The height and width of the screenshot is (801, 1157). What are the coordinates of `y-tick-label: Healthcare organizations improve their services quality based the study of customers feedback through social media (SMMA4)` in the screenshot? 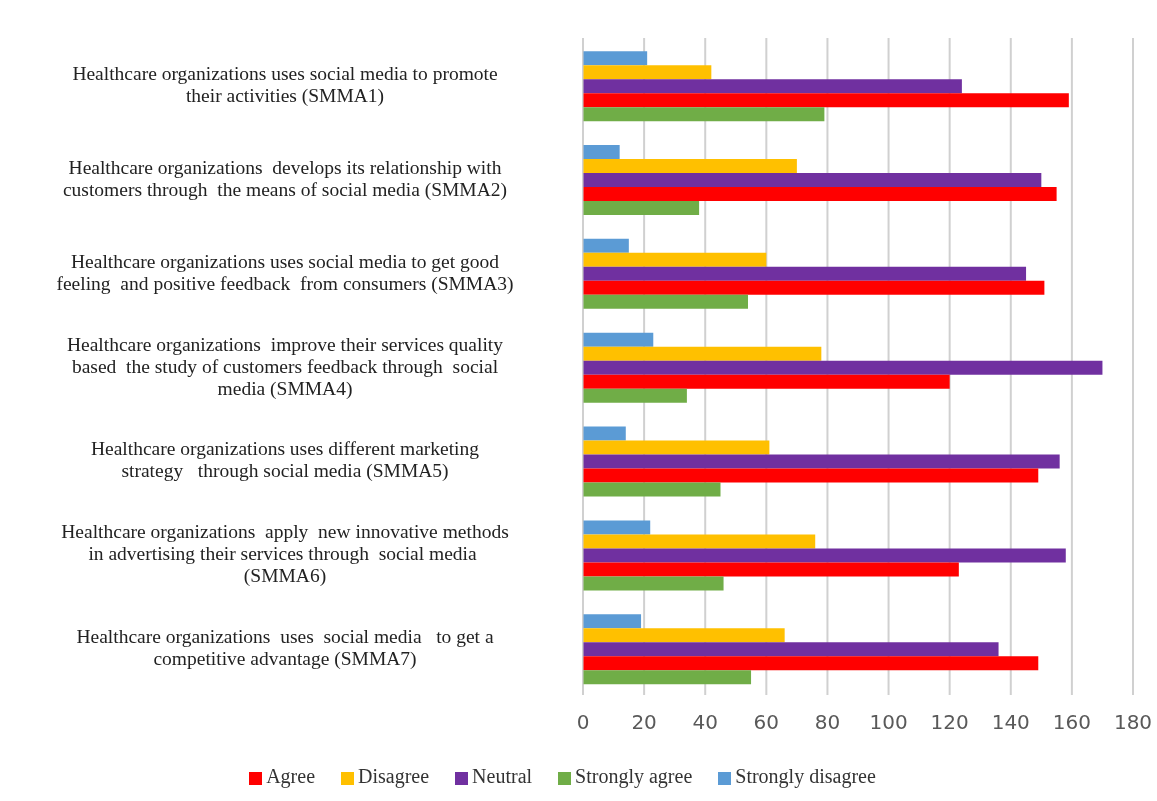 It's located at (285, 366).